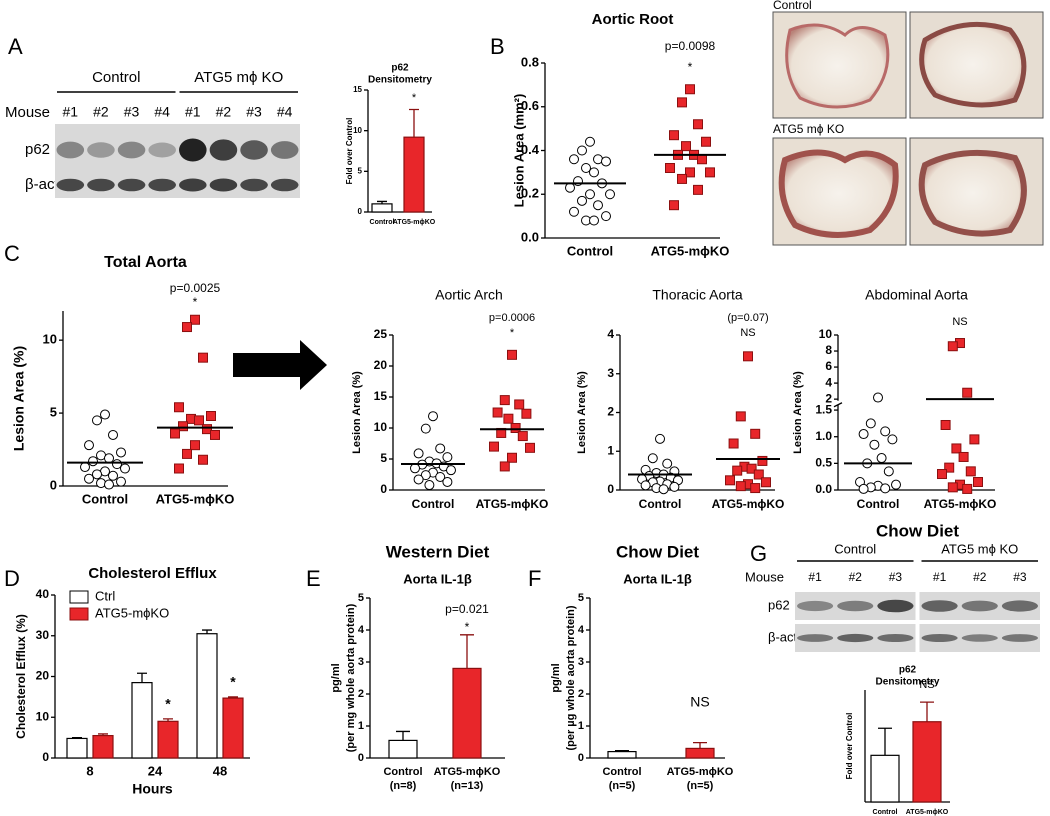 The height and width of the screenshot is (816, 1050). I want to click on panel-label: C, so click(12, 253).